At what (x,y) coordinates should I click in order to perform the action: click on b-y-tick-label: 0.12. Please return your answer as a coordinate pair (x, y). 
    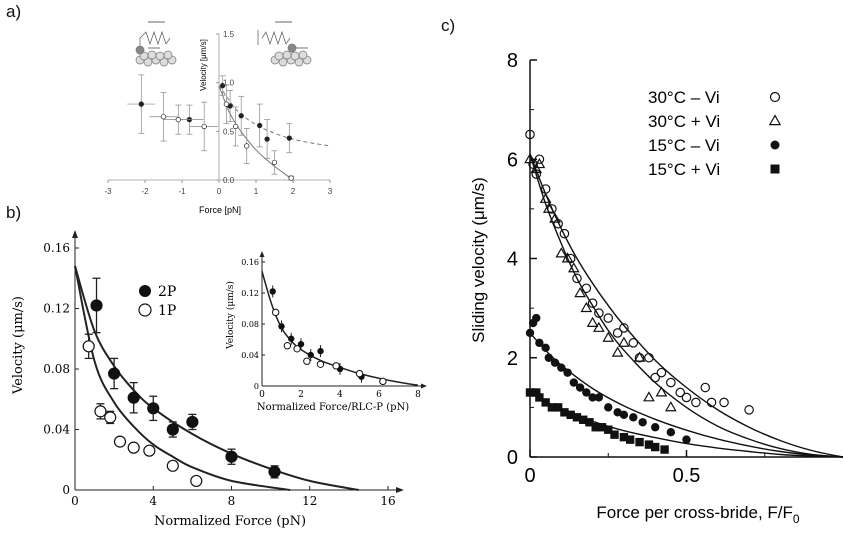
    Looking at the image, I should click on (56, 309).